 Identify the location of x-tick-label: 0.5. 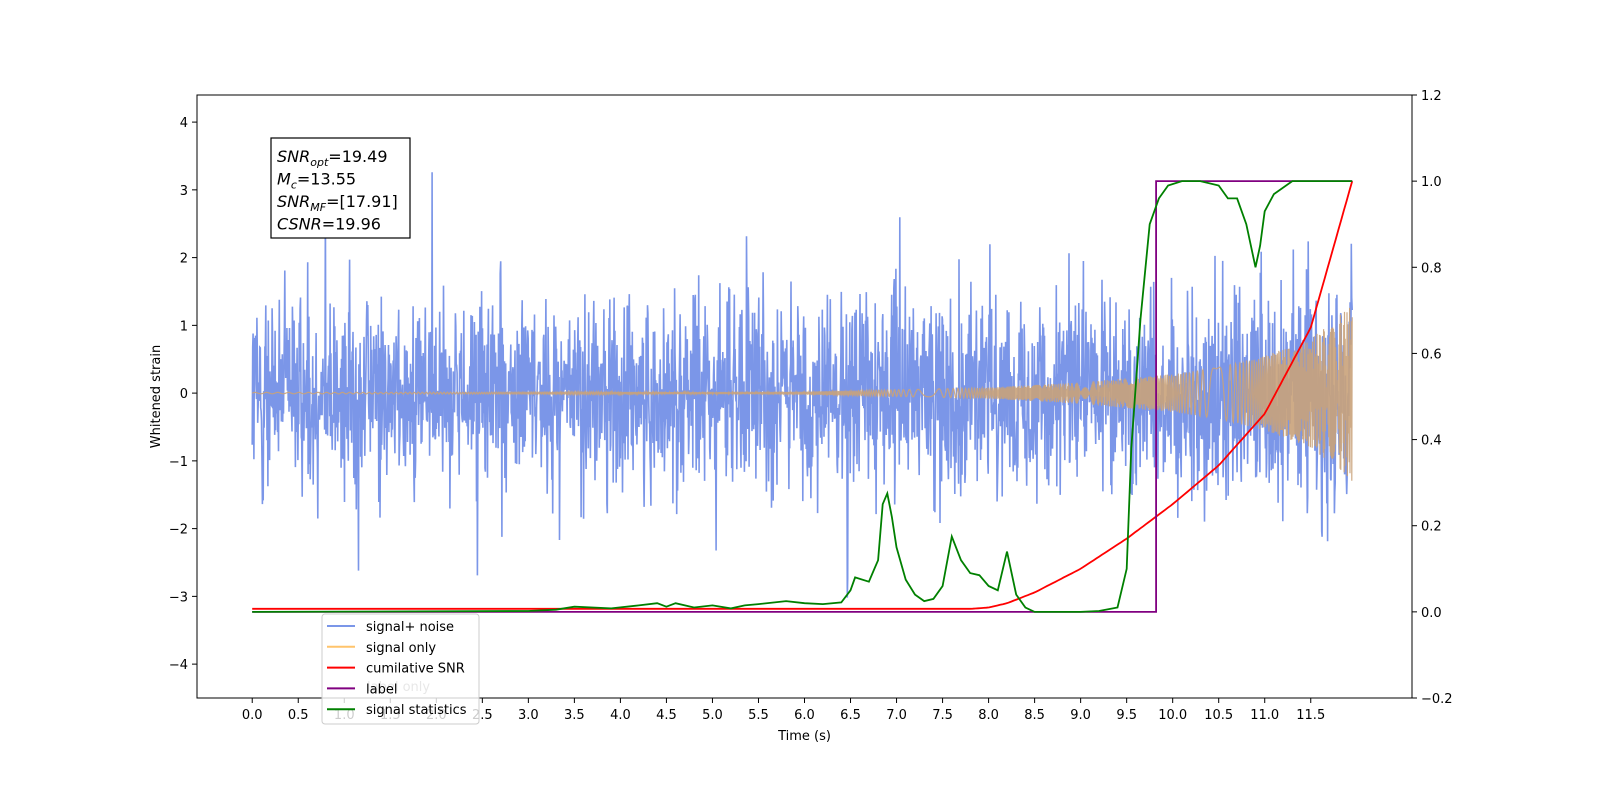
(298, 715).